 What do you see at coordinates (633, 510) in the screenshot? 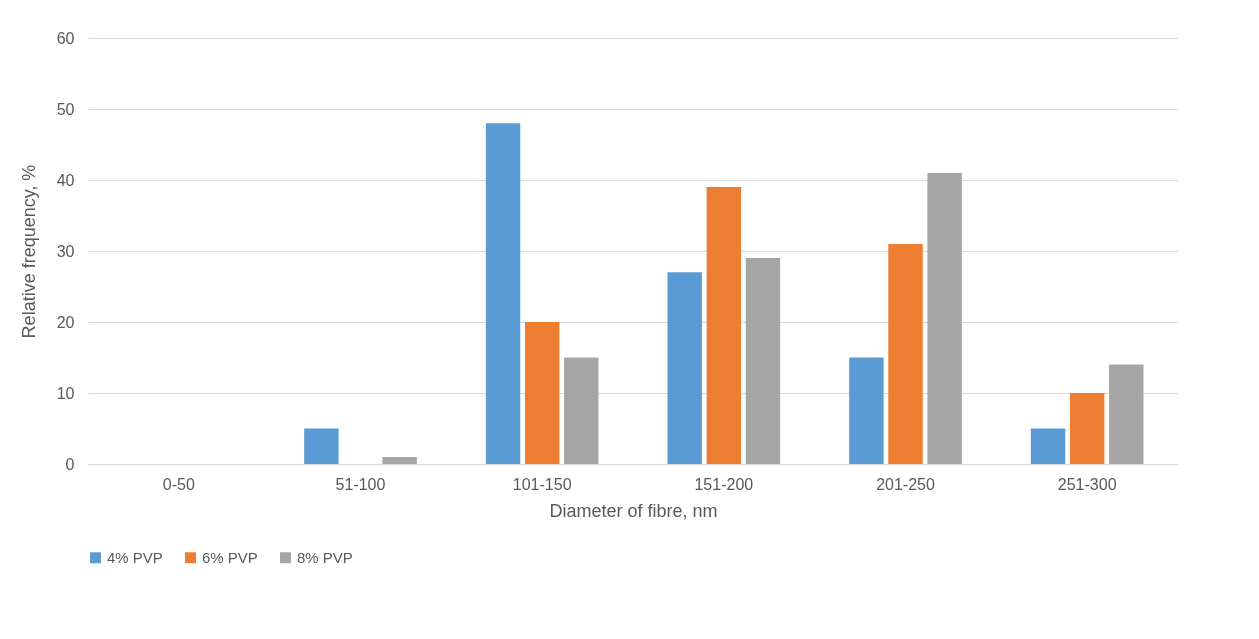
I see `x-axis-title: Diameter of fibre, nm` at bounding box center [633, 510].